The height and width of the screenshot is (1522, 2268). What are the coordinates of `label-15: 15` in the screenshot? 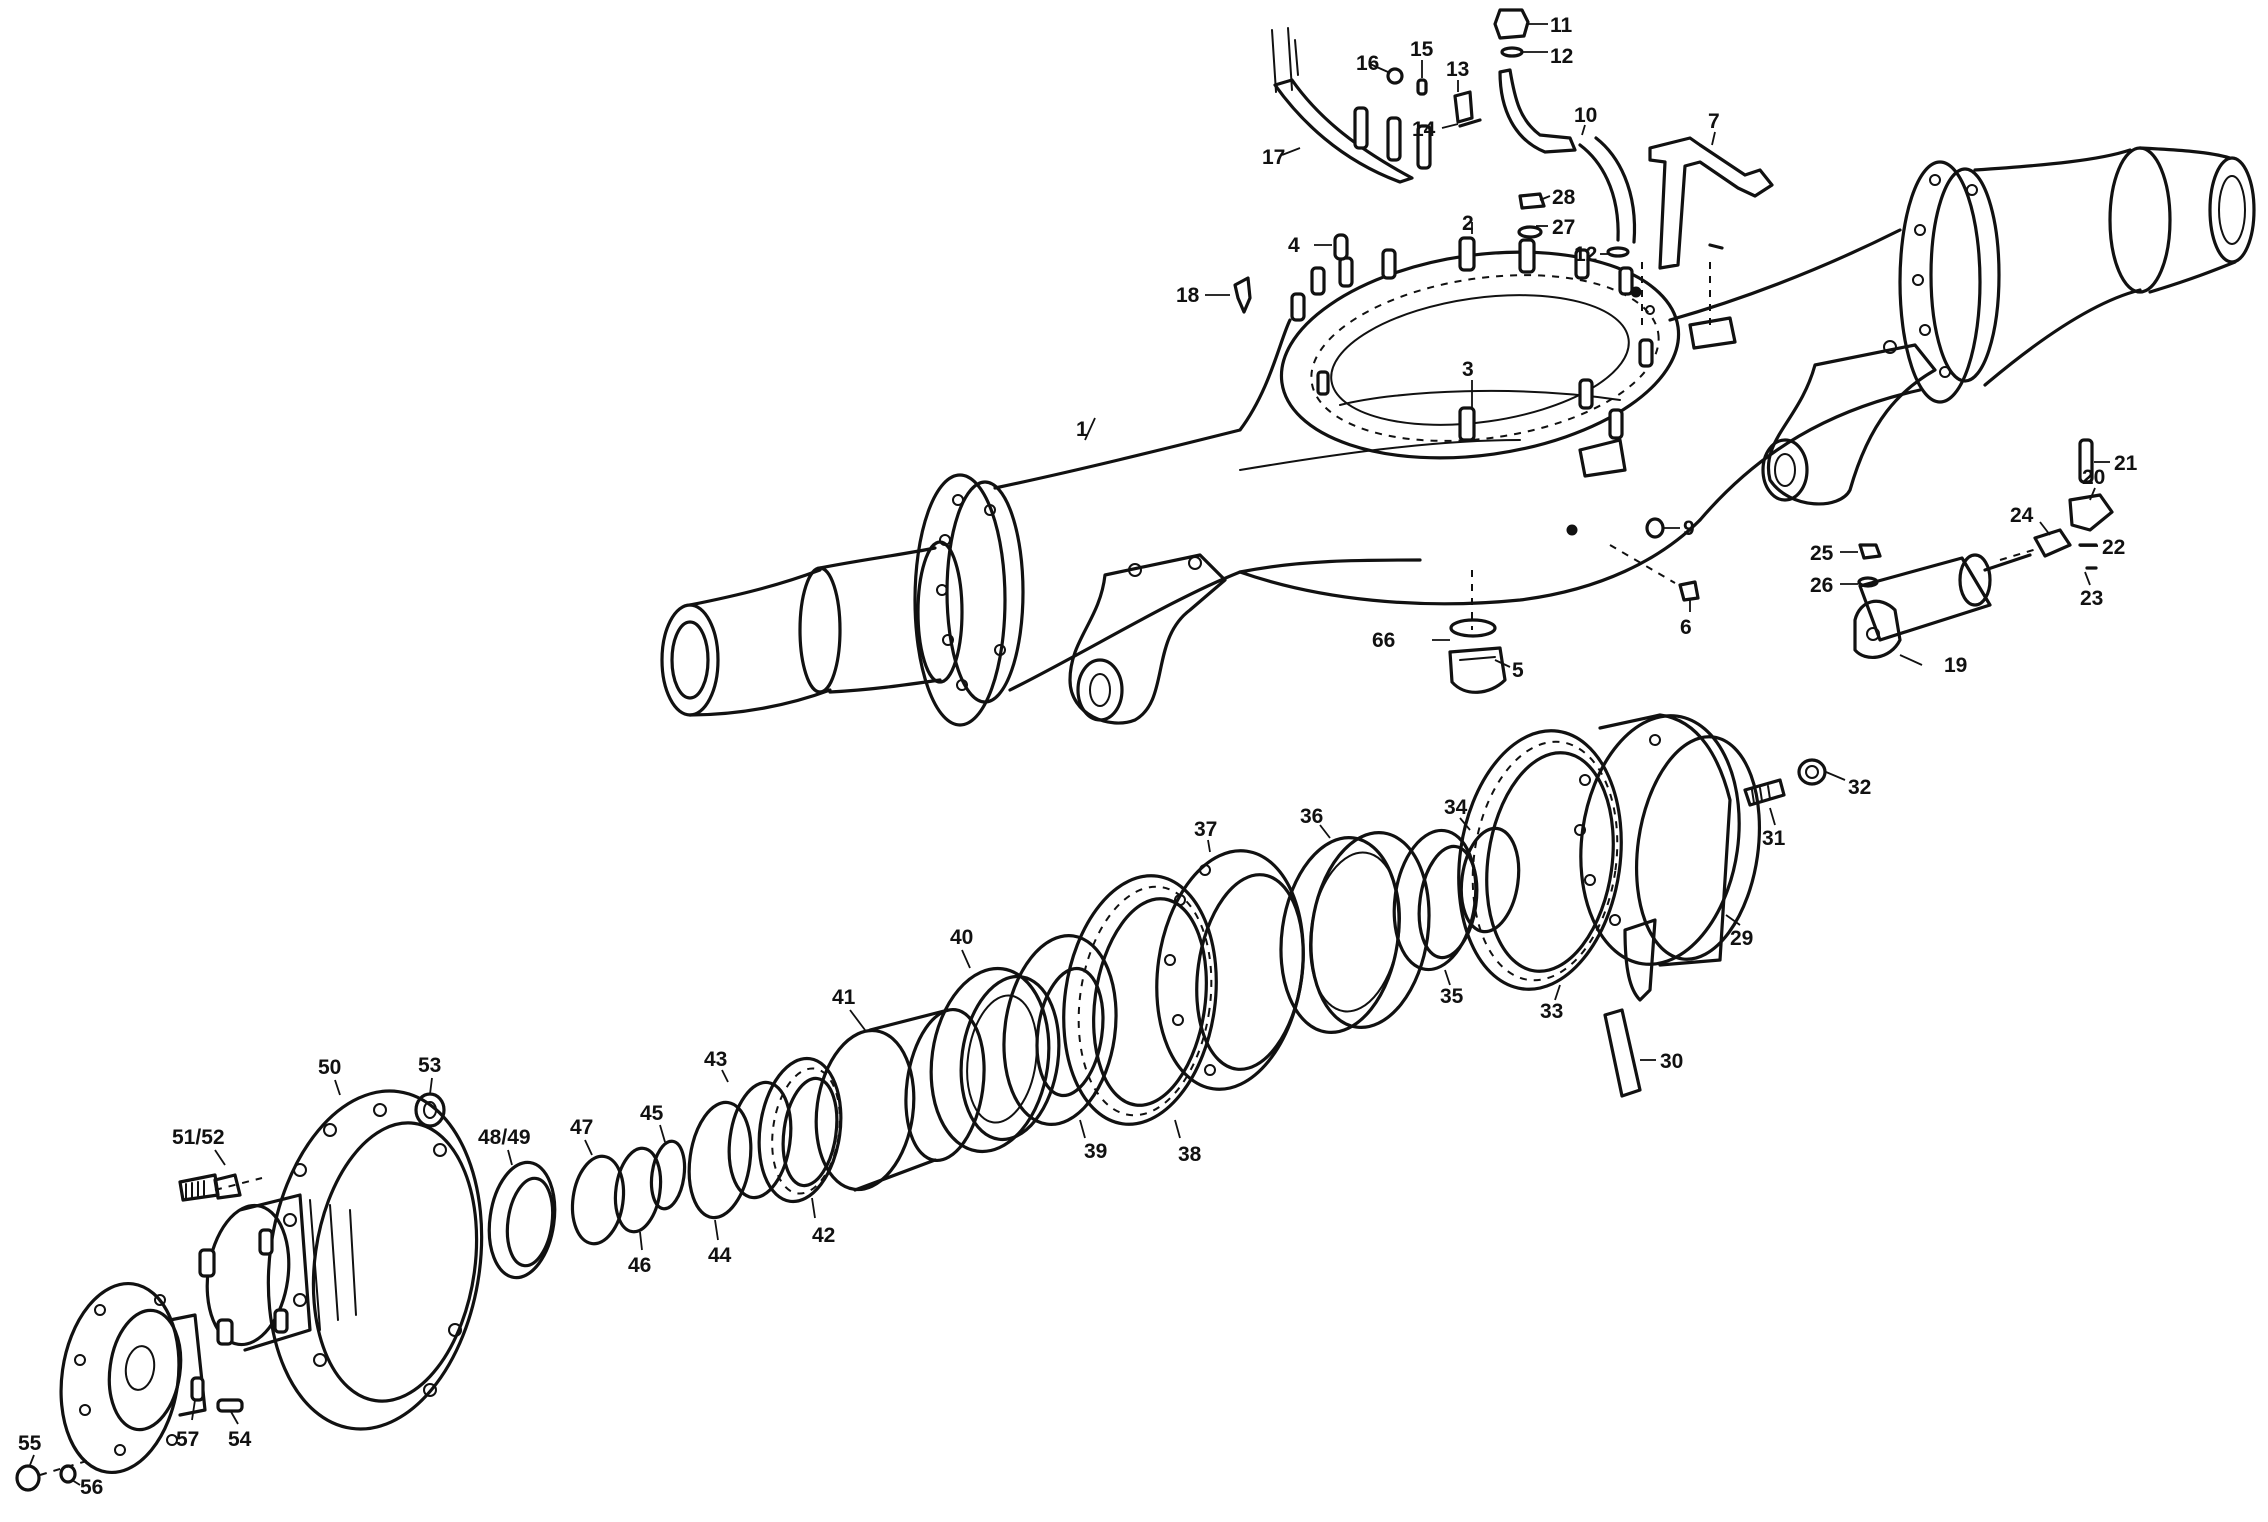 It's located at (1422, 49).